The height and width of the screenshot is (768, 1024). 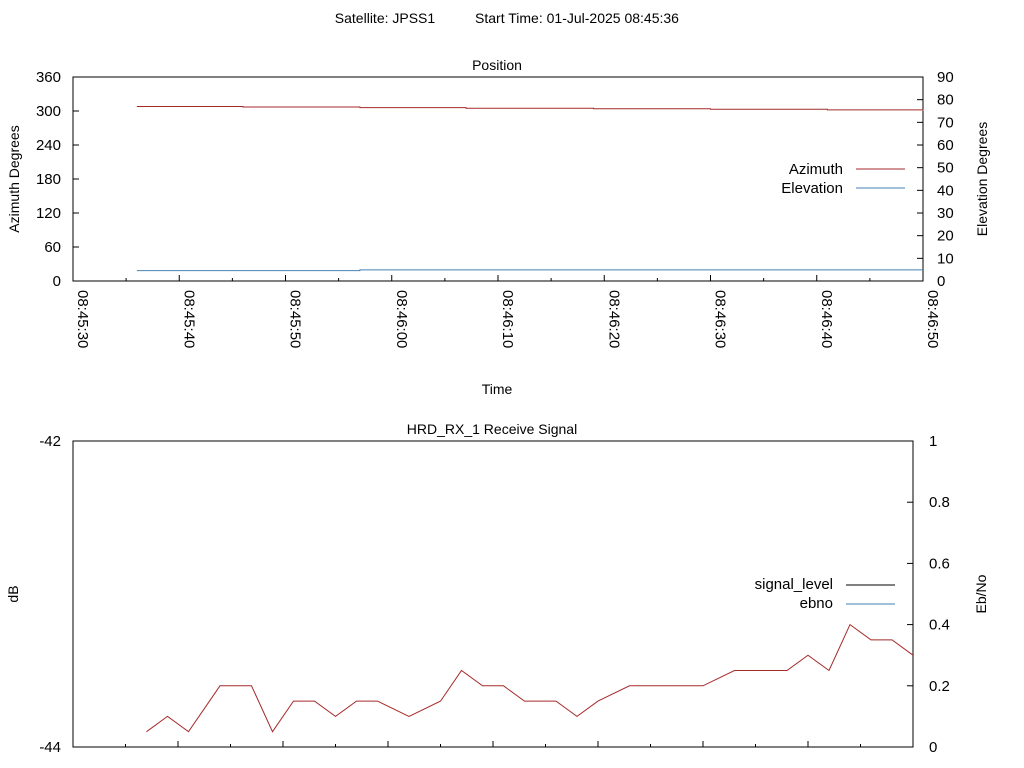 I want to click on elevation-series-line, so click(x=529, y=270).